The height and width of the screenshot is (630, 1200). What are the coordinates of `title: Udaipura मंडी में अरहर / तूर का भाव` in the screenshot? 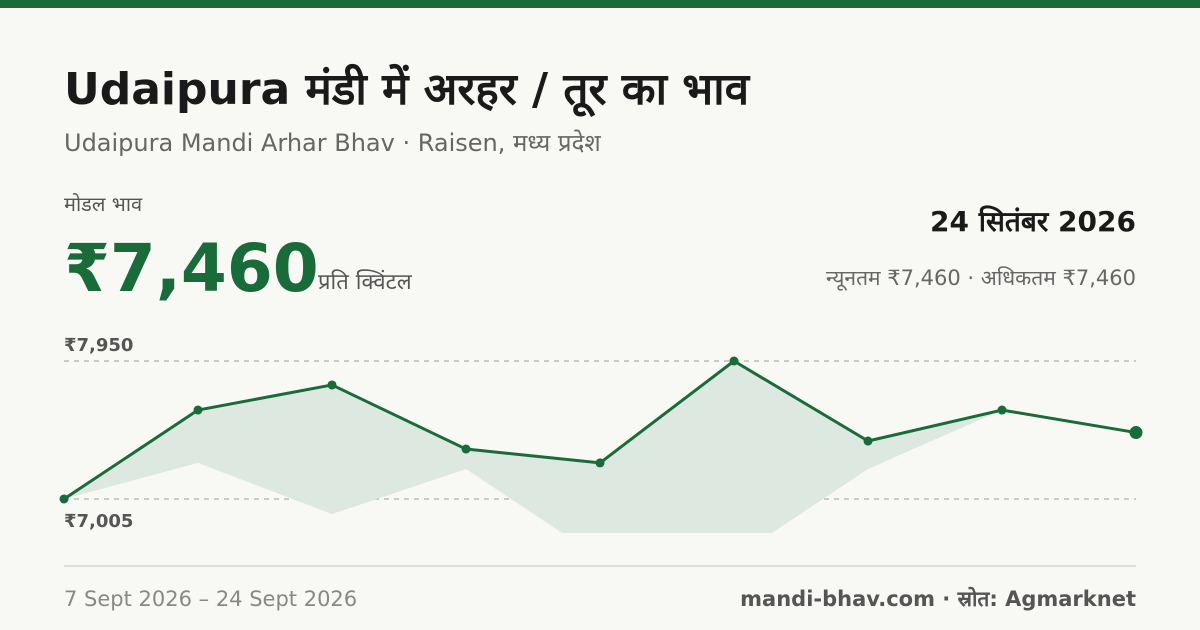 It's located at (407, 90).